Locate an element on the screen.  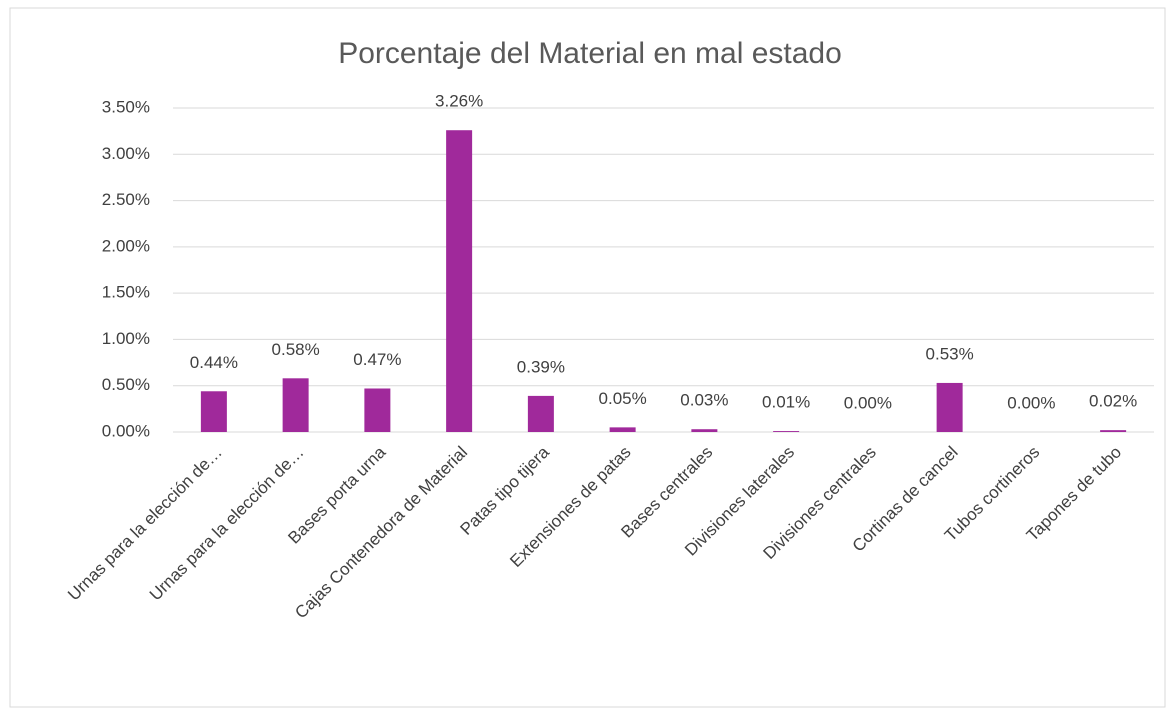
data-label: 0.01% is located at coordinates (786, 402).